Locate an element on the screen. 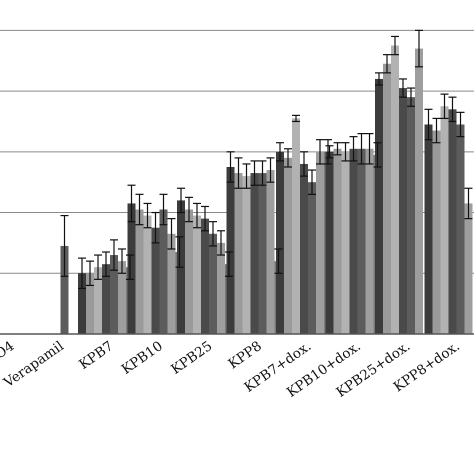 Image resolution: width=474 pixels, height=474 pixels. x-tick-label: KPB25 is located at coordinates (191, 358).